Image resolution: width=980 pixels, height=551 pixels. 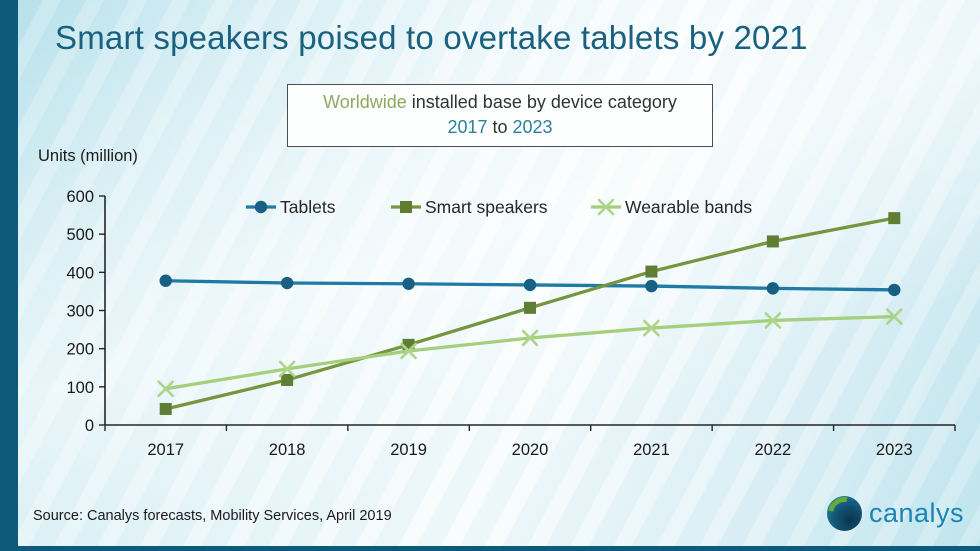 I want to click on canalys-logo: canalys, so click(x=895, y=513).